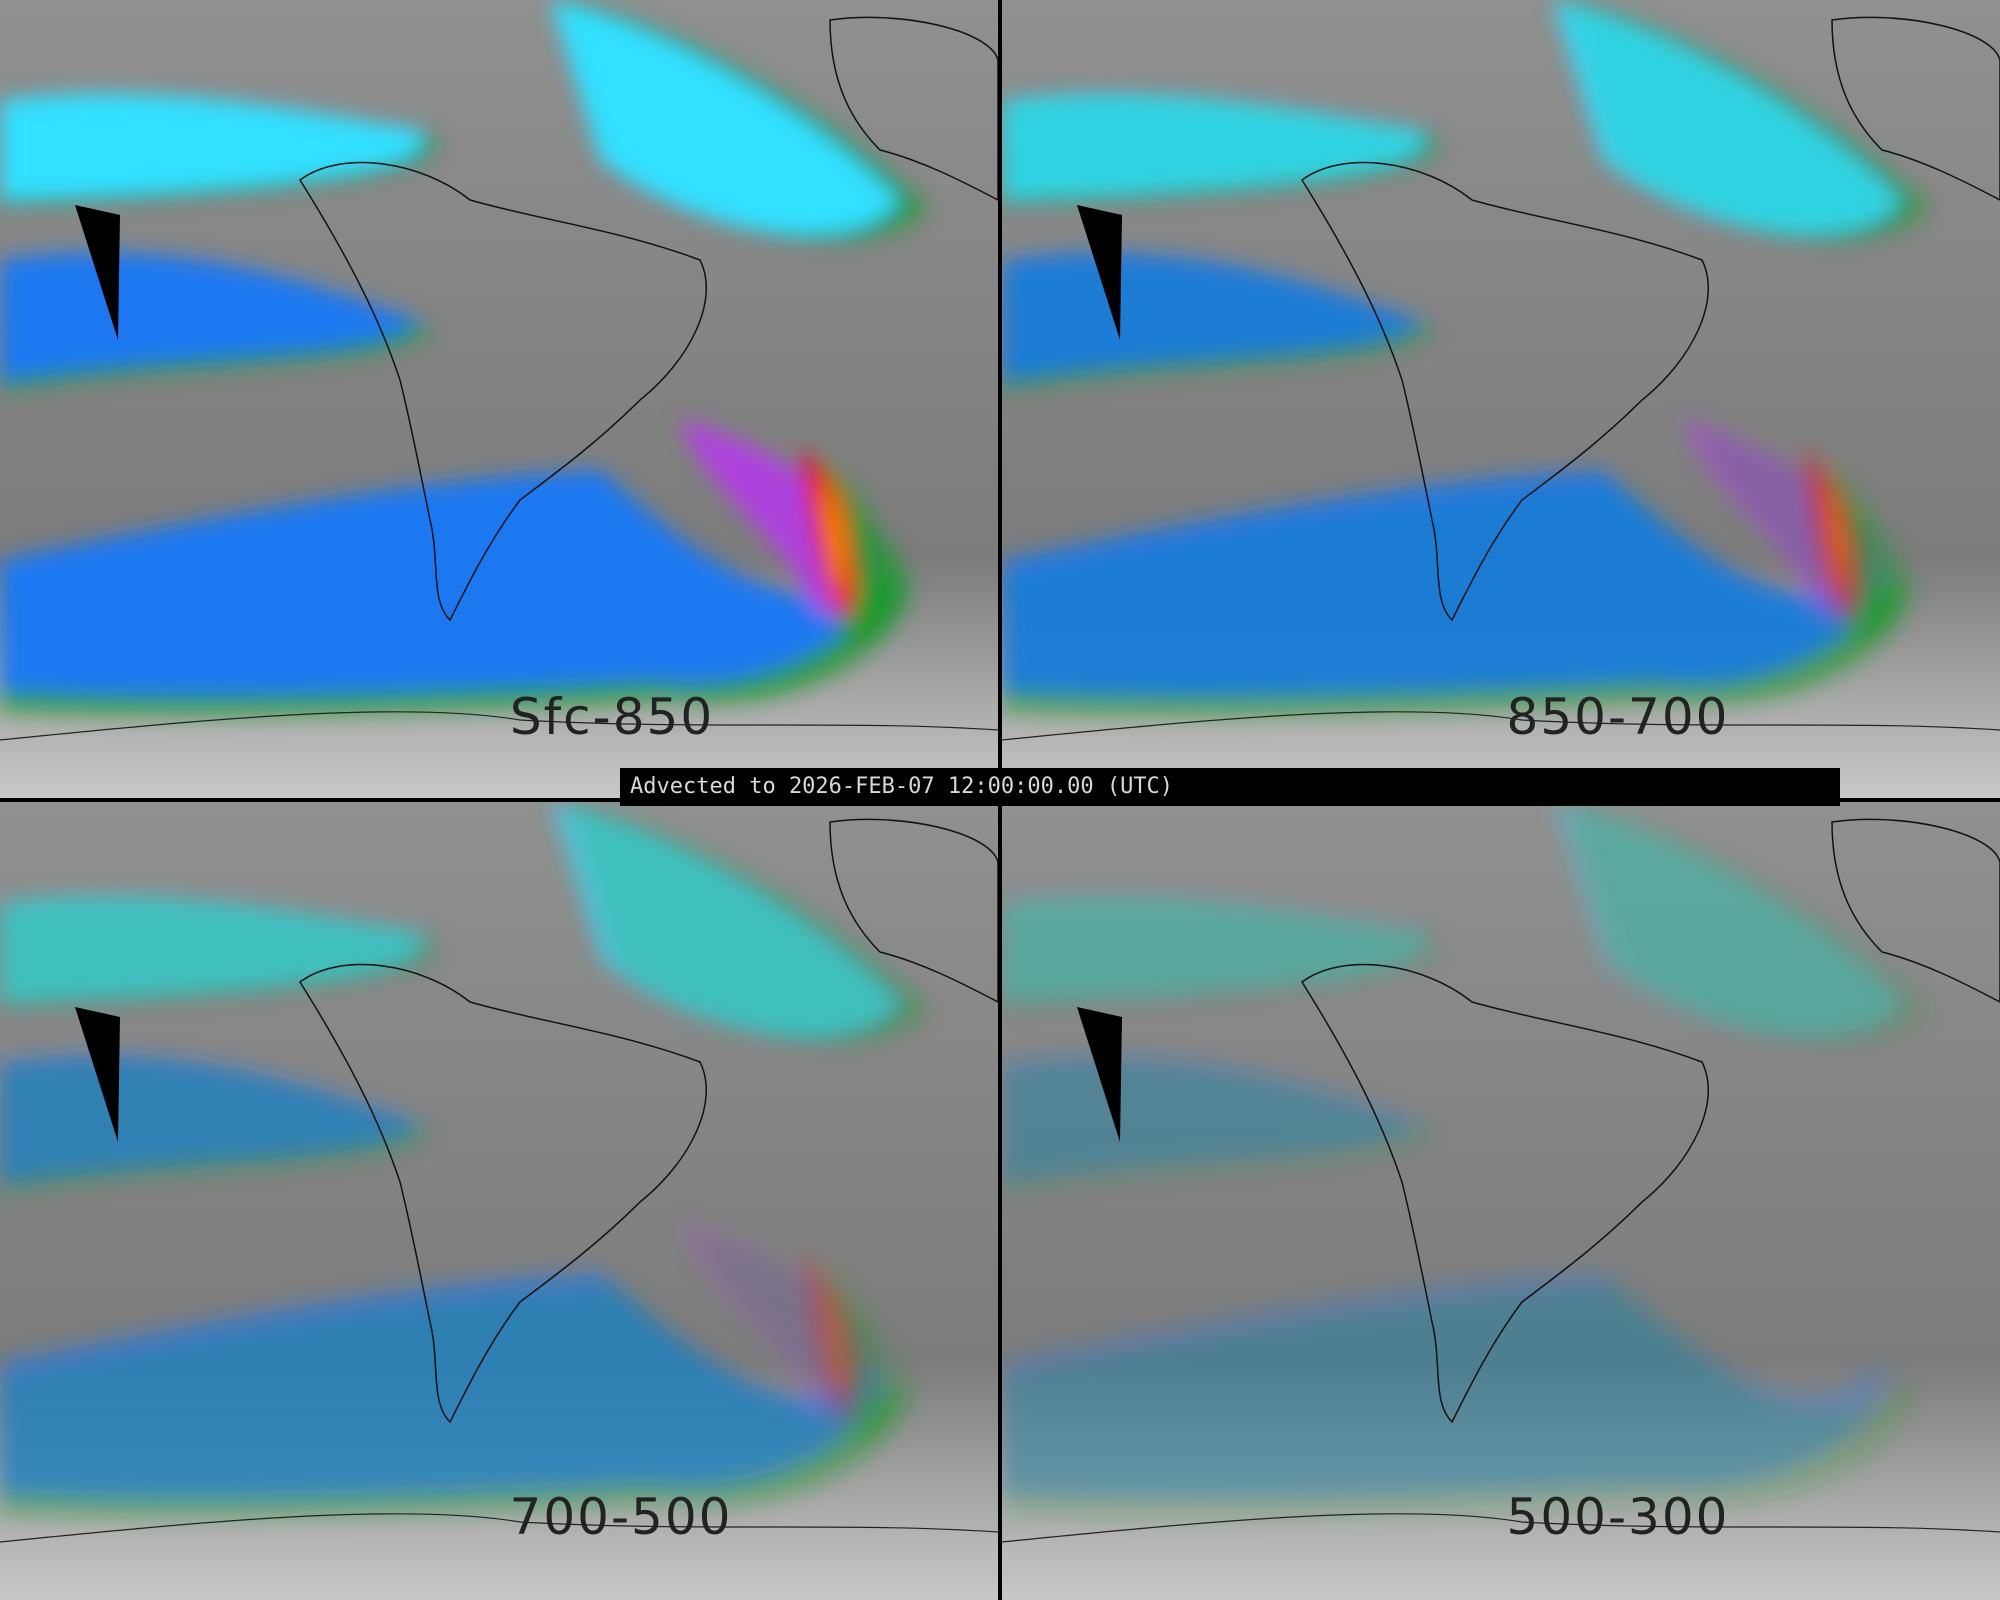 The height and width of the screenshot is (1600, 2000). Describe the element at coordinates (621, 1517) in the screenshot. I see `panel-label: 700-500` at that location.